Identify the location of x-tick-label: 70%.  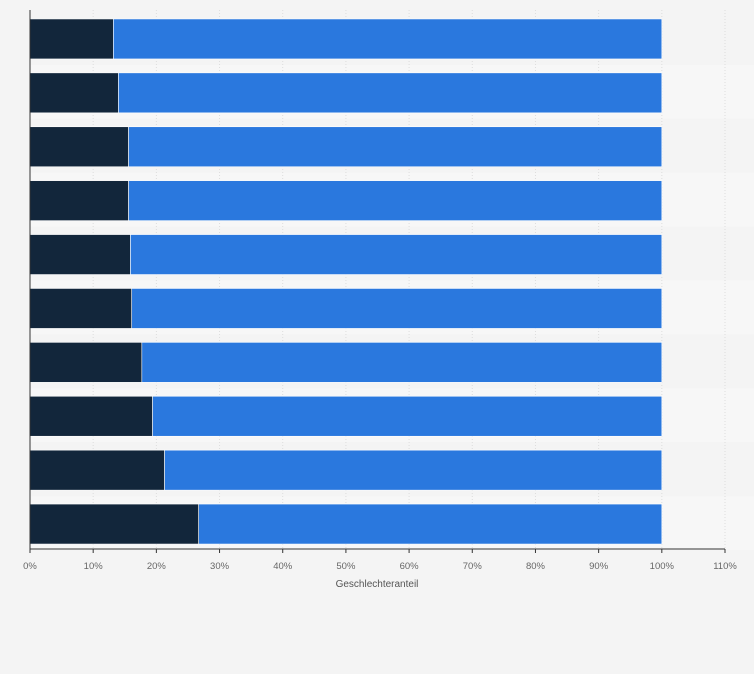
(473, 566).